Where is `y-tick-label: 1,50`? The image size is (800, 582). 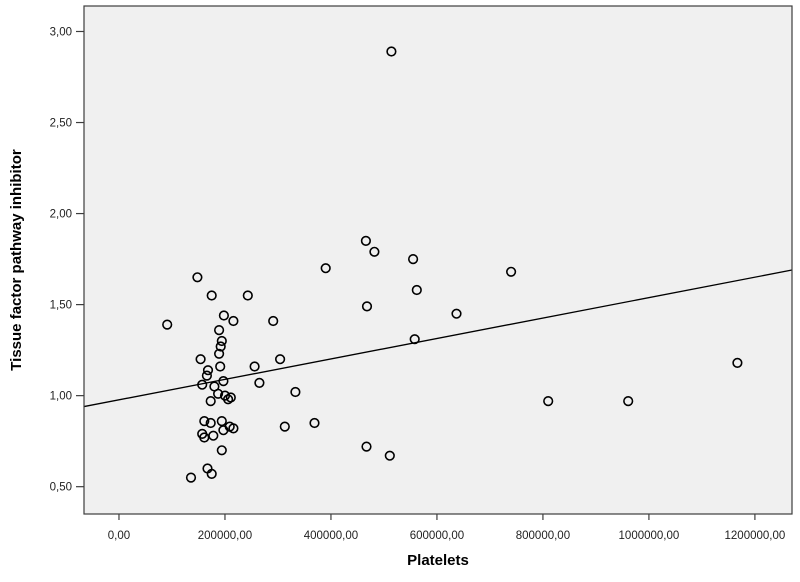
y-tick-label: 1,50 is located at coordinates (61, 306).